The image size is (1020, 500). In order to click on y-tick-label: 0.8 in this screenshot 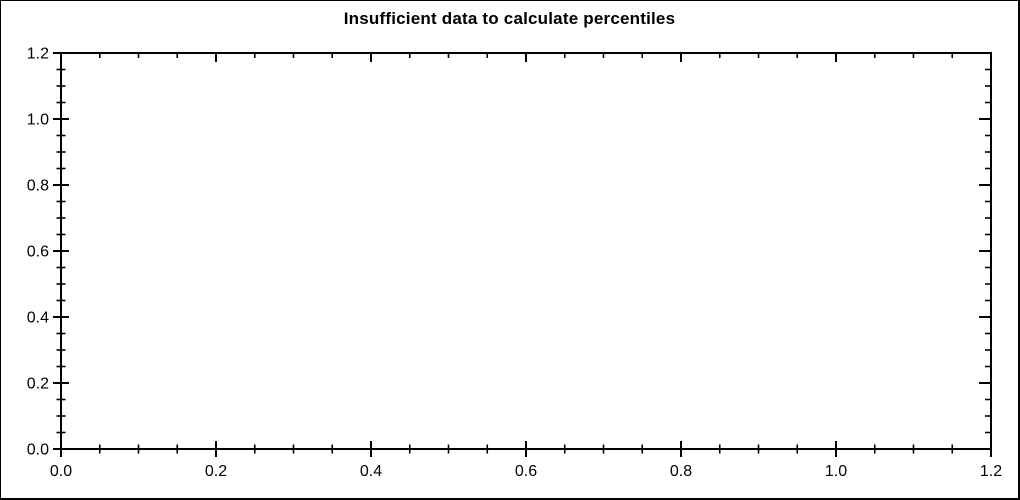, I will do `click(38, 186)`.